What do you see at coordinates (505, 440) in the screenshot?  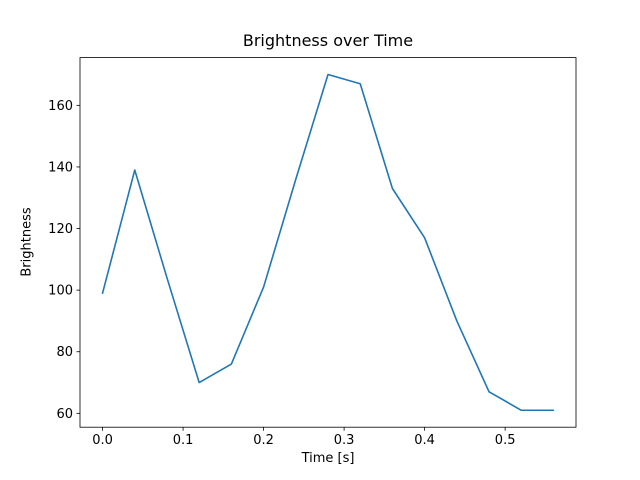 I see `x-tick-label: 0.5` at bounding box center [505, 440].